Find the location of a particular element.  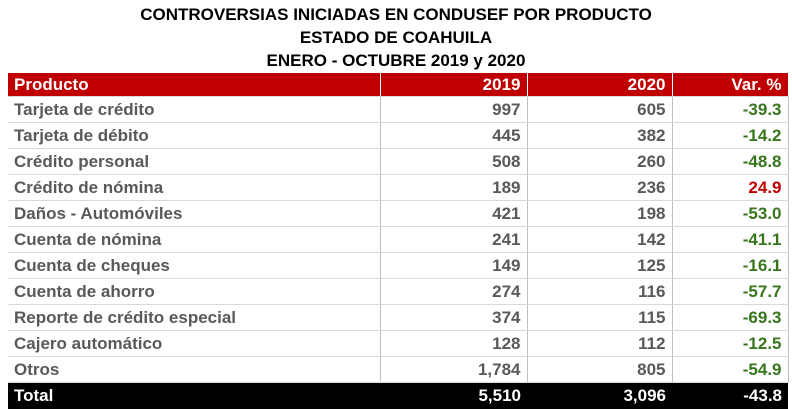

table-cell: 236 is located at coordinates (599, 188).